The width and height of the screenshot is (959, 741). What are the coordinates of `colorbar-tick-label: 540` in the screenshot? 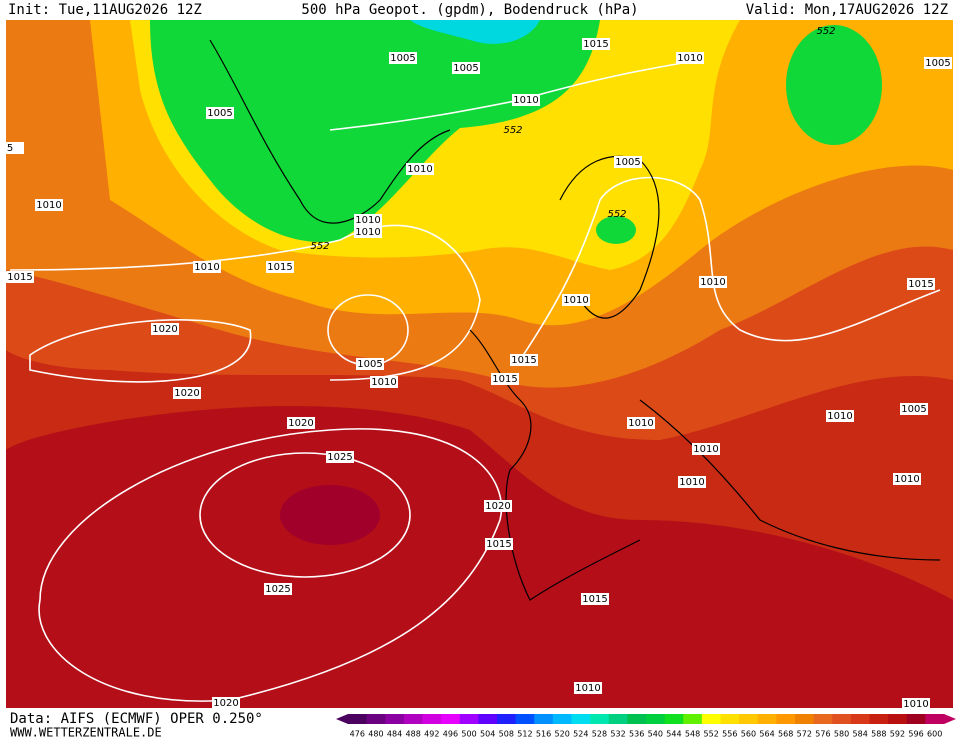 It's located at (655, 734).